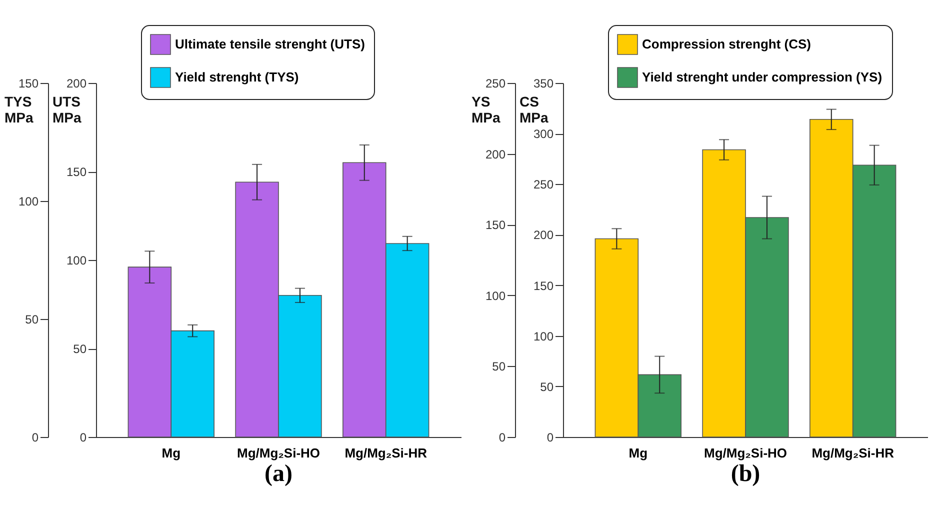  I want to click on legend-label: Ultimate tensile strenght (UTS), so click(270, 44).